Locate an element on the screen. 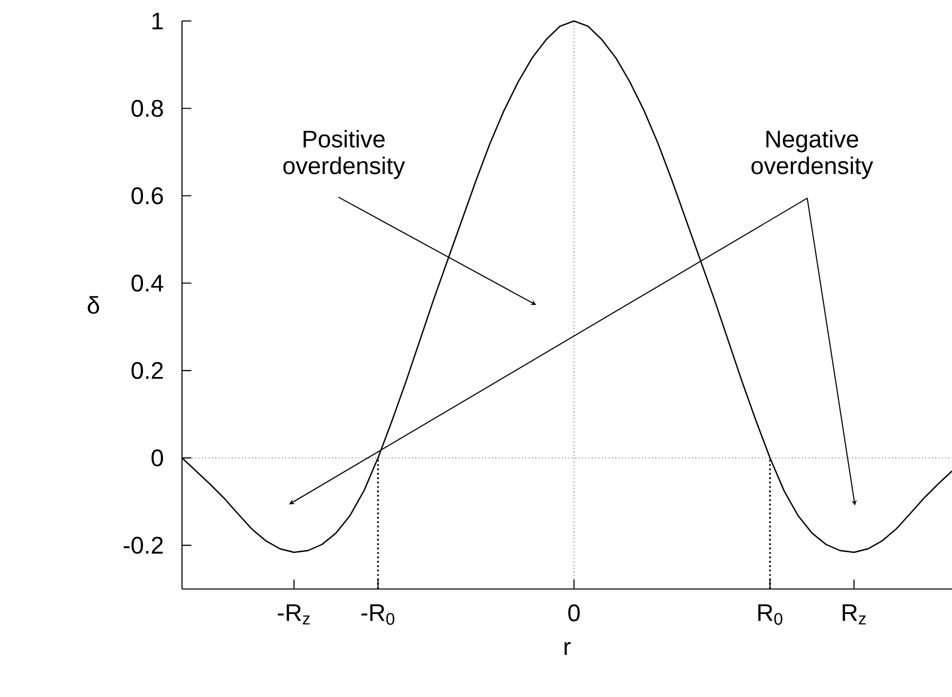 This screenshot has width=952, height=697. y-tick-label: 0.8 is located at coordinates (147, 108).